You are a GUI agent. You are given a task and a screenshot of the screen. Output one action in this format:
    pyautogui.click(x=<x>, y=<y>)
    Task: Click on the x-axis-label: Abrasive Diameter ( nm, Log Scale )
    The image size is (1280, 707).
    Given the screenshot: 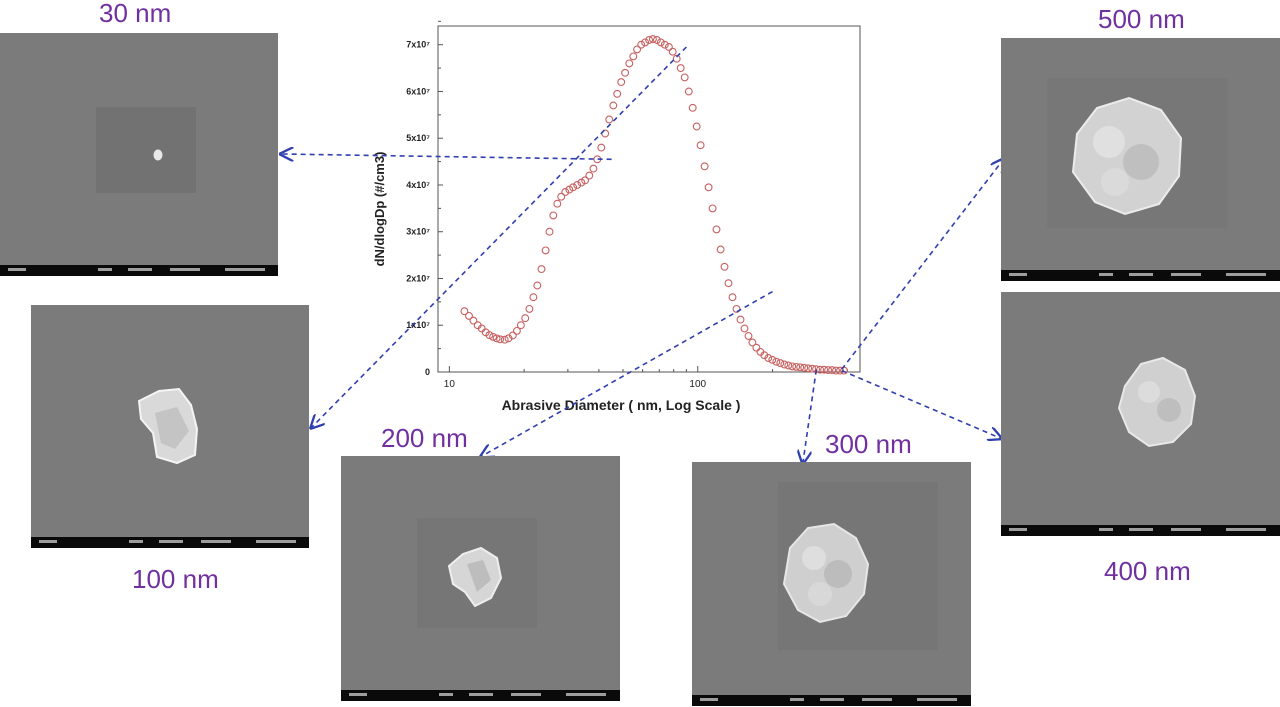 What is the action you would take?
    pyautogui.click(x=621, y=405)
    